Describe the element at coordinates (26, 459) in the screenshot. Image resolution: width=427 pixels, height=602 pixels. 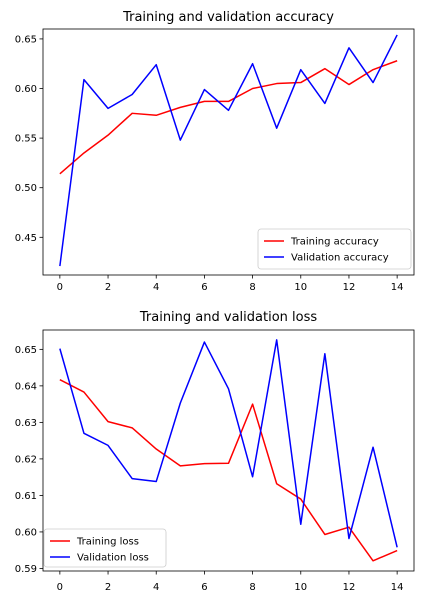
I see `y-tick-label: 0.62` at that location.